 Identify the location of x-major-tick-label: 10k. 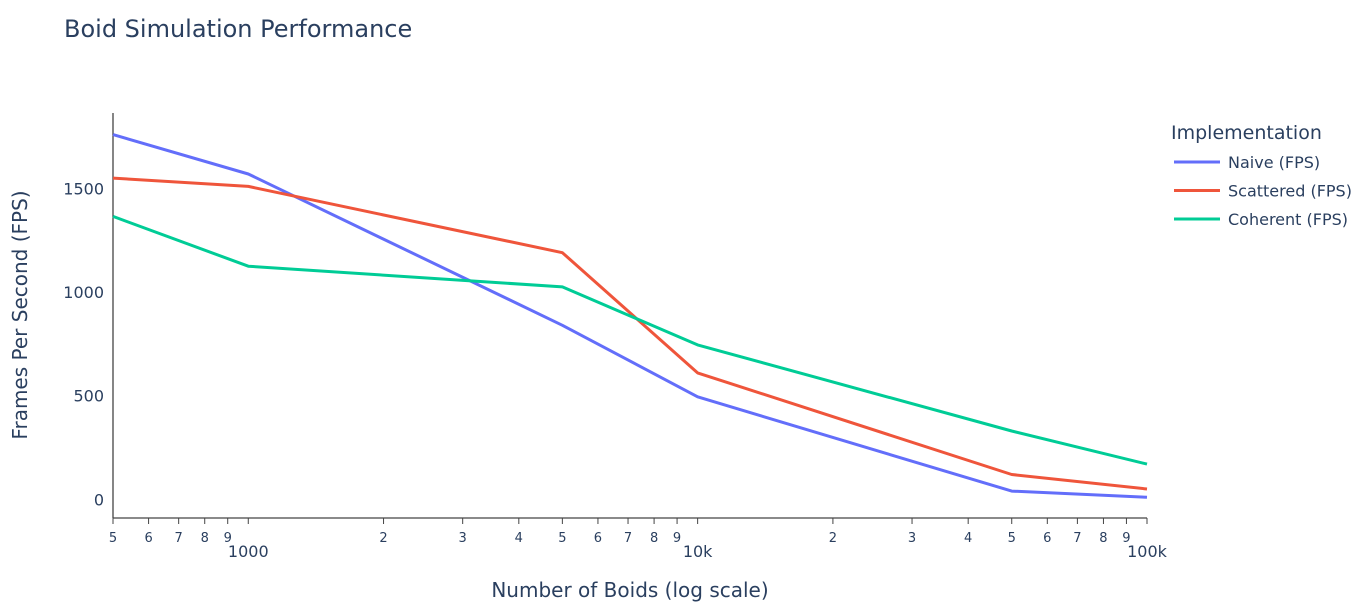
(698, 551).